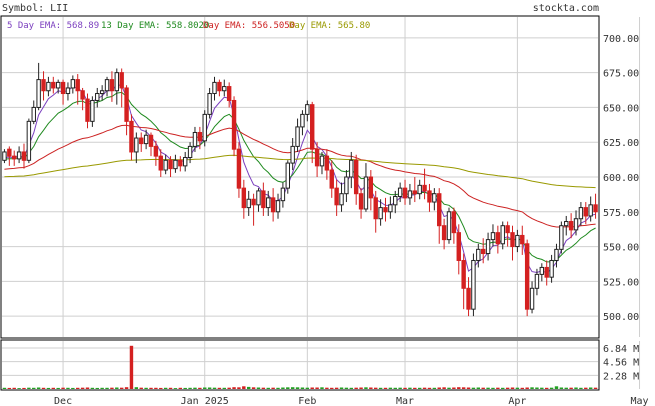 Image resolution: width=655 pixels, height=406 pixels. What do you see at coordinates (307, 401) in the screenshot?
I see `date-tick-label: Feb` at bounding box center [307, 401].